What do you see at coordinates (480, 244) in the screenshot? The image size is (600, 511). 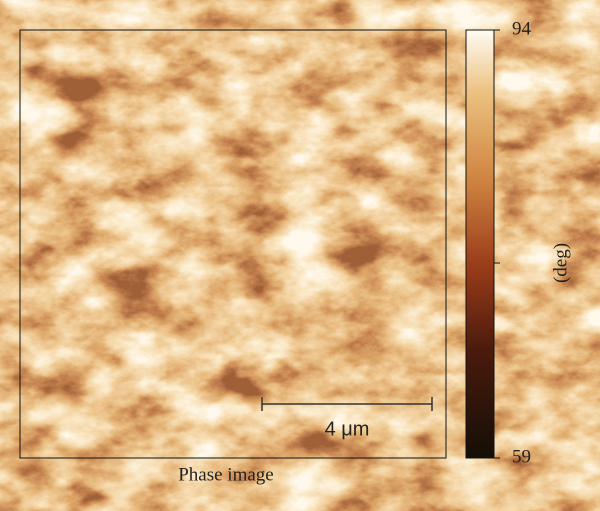 I see `colorbar` at bounding box center [480, 244].